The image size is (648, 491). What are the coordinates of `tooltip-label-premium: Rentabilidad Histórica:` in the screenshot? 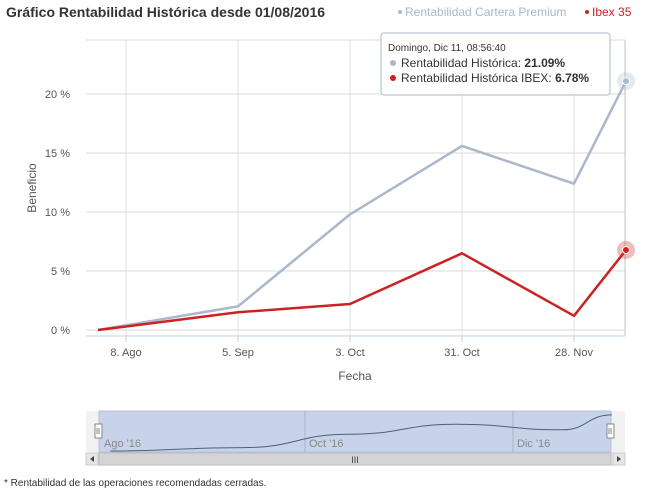 It's located at (462, 63).